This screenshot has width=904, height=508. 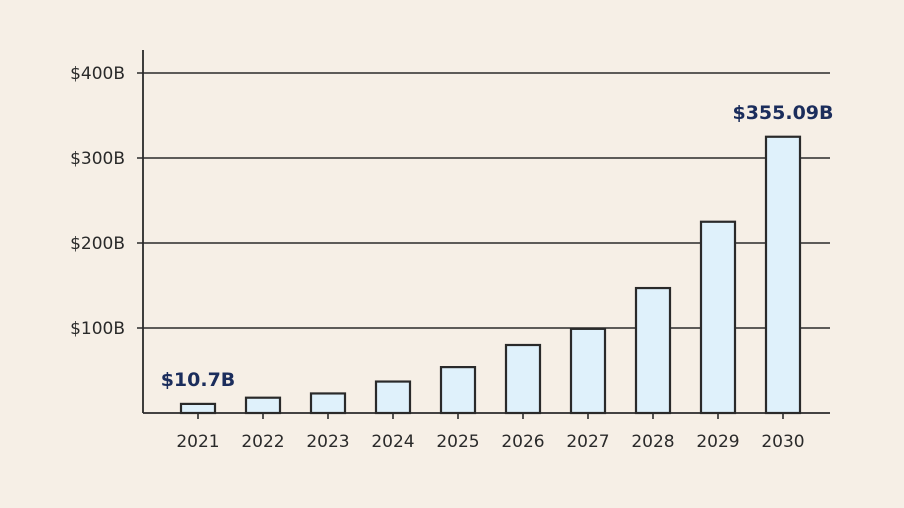 What do you see at coordinates (652, 442) in the screenshot?
I see `x-tick-label: 2028` at bounding box center [652, 442].